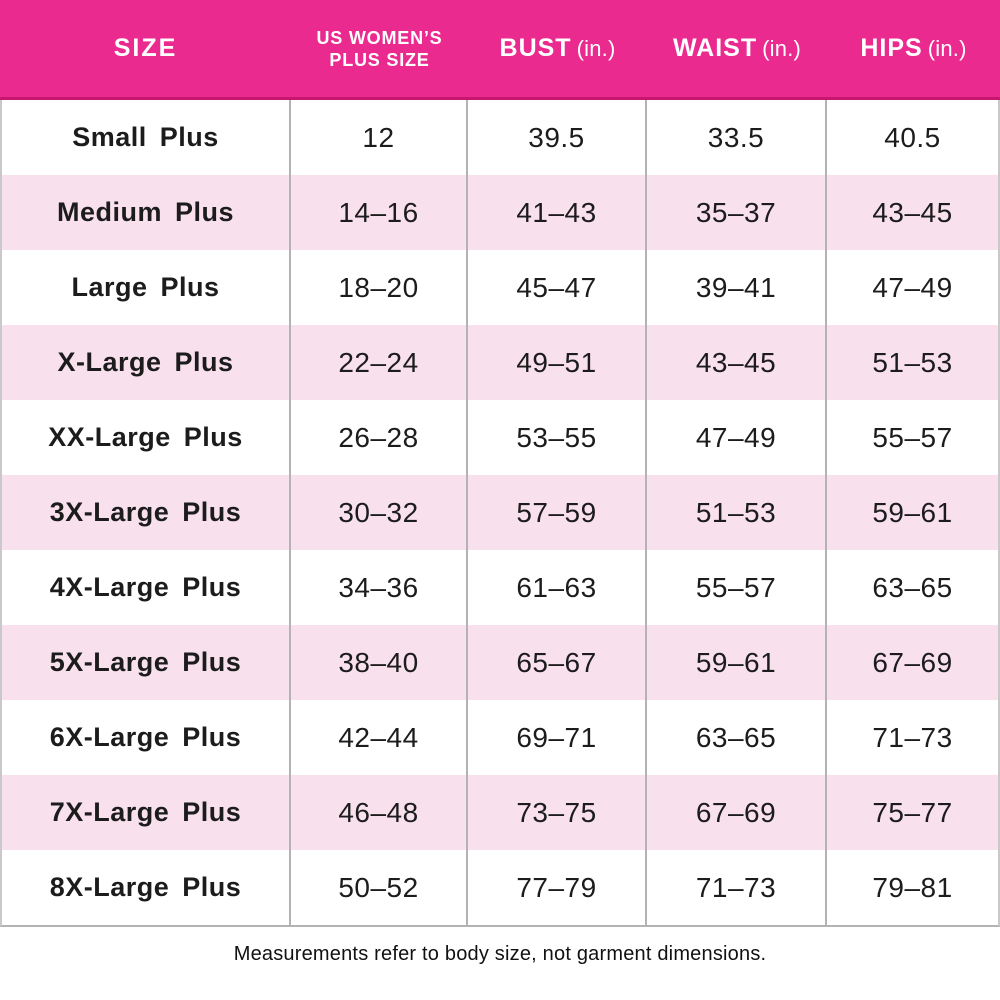  Describe the element at coordinates (146, 287) in the screenshot. I see `cell-size: Large Plus` at that location.